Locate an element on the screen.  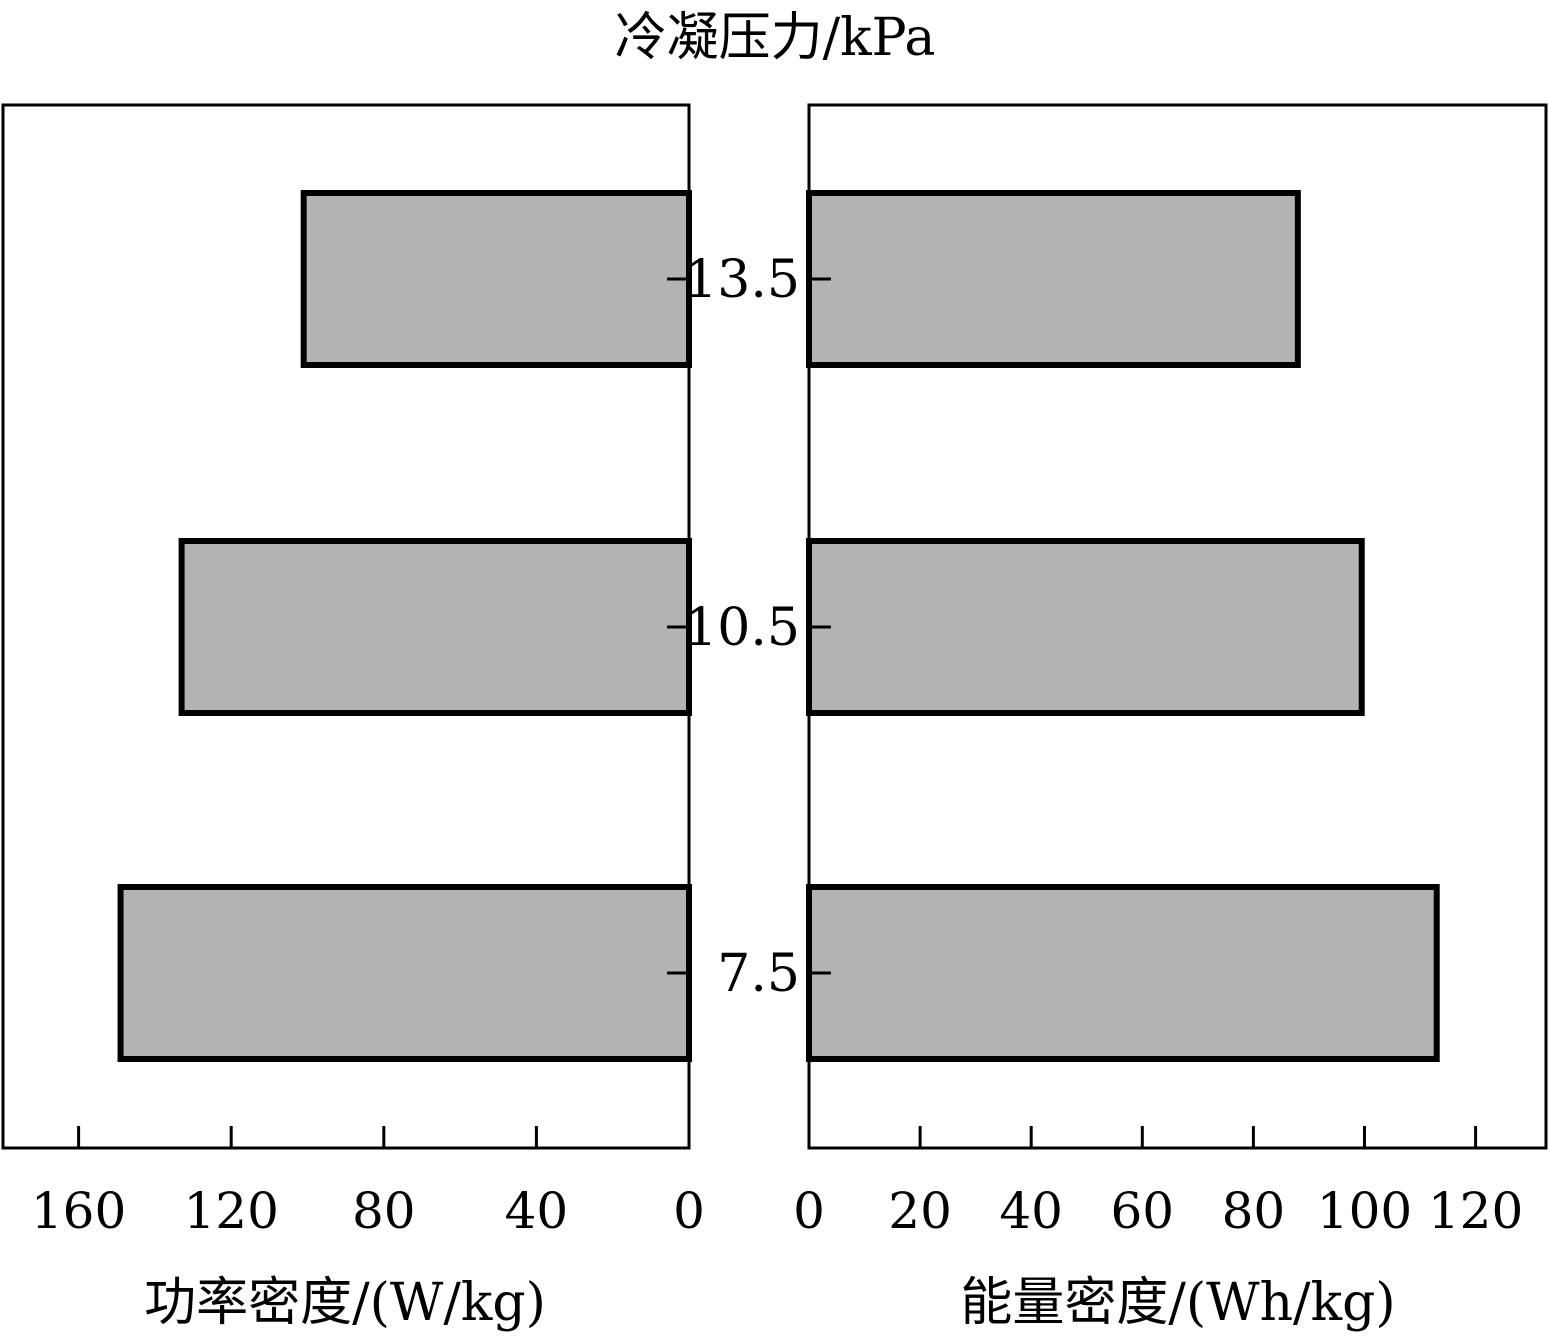
pressure-tick-label: 7.5 is located at coordinates (758, 974).